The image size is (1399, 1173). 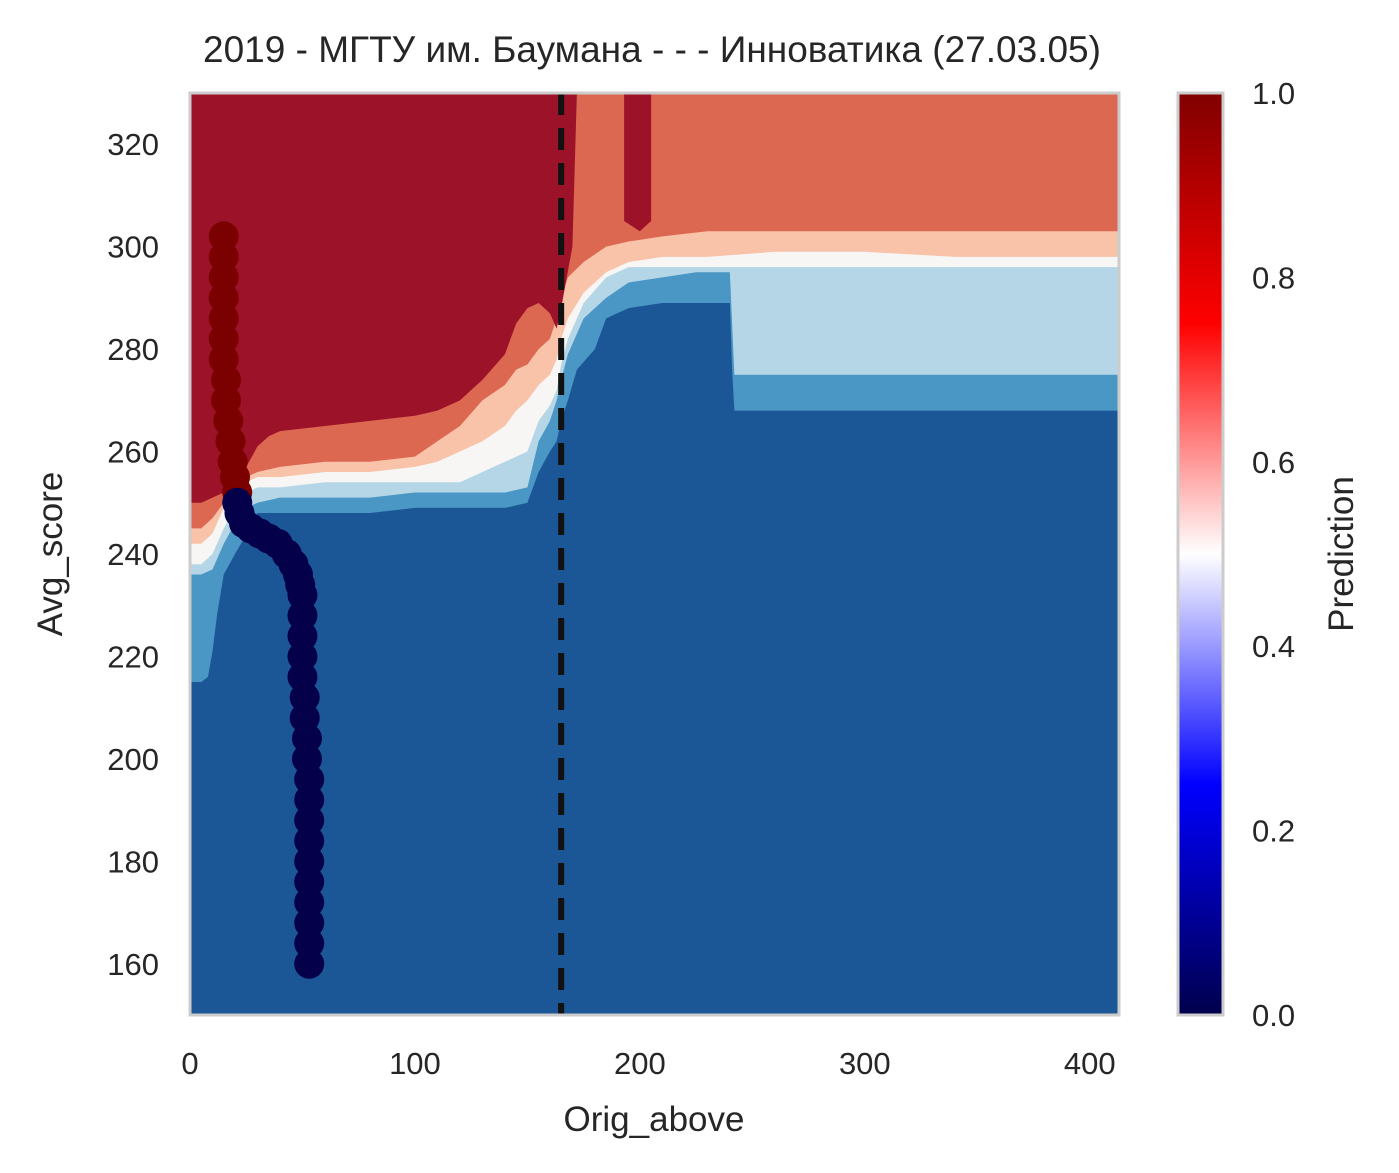 I want to click on colorbar-ticks: 0.0 0.2 0.4 0.6 0.8 1.0, so click(x=1273, y=554).